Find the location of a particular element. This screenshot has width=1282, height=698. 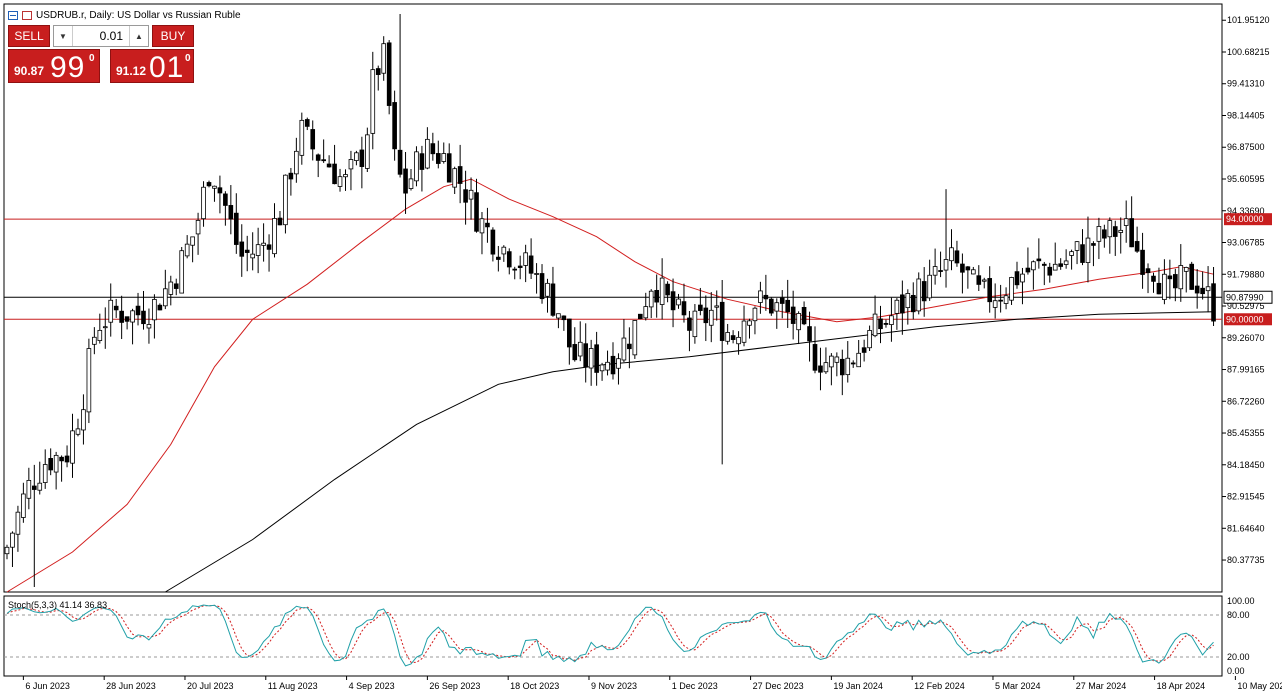

x-tick-label: 6 Jun 2023 is located at coordinates (47, 686).